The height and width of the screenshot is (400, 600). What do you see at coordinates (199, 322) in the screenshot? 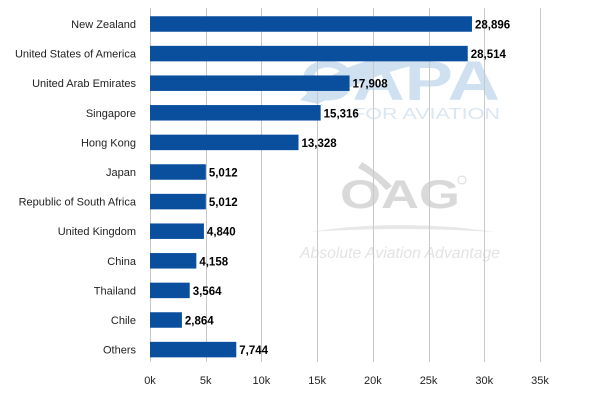
I see `data-label: 2,864` at bounding box center [199, 322].